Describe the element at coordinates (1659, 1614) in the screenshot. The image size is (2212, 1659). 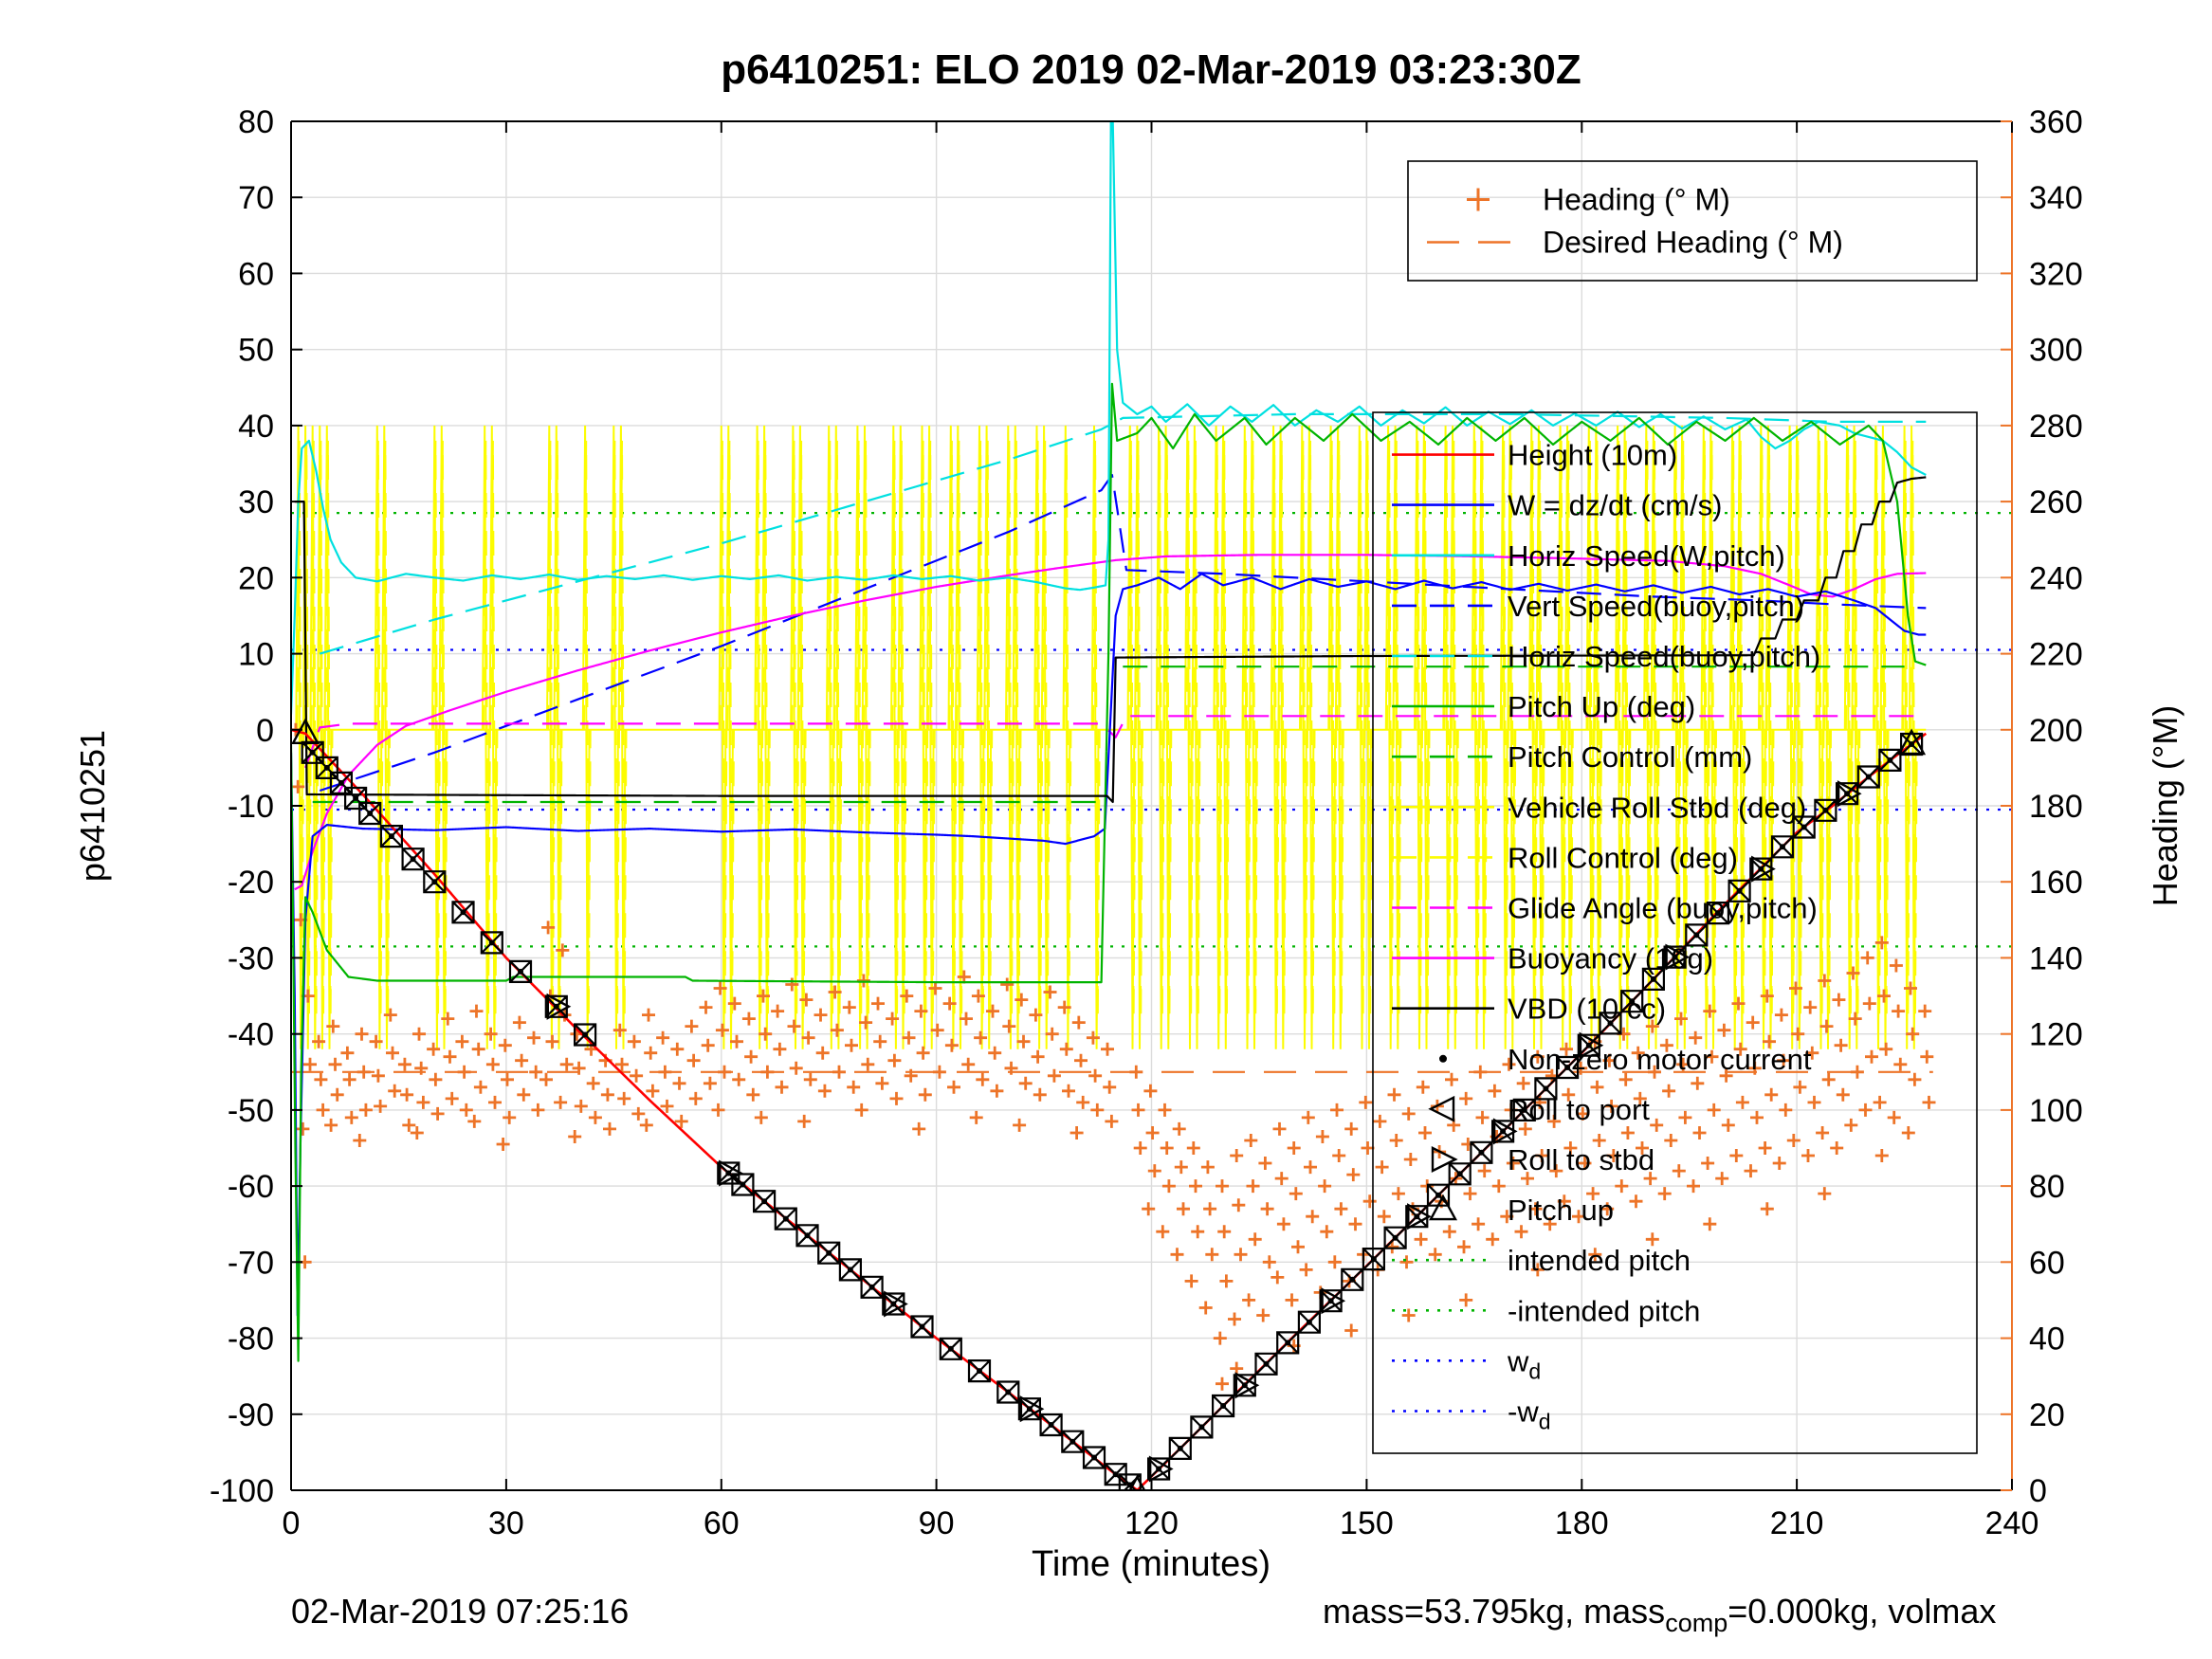
I see `footer-mass-info: mass=53.795kg, masscomp=0.000kg, volmax` at that location.